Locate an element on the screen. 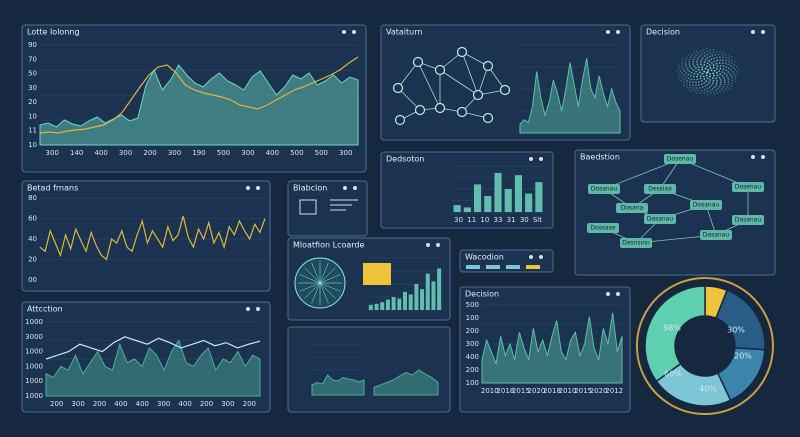 The height and width of the screenshot is (437, 800). x-tick-label: 31 is located at coordinates (511, 220).